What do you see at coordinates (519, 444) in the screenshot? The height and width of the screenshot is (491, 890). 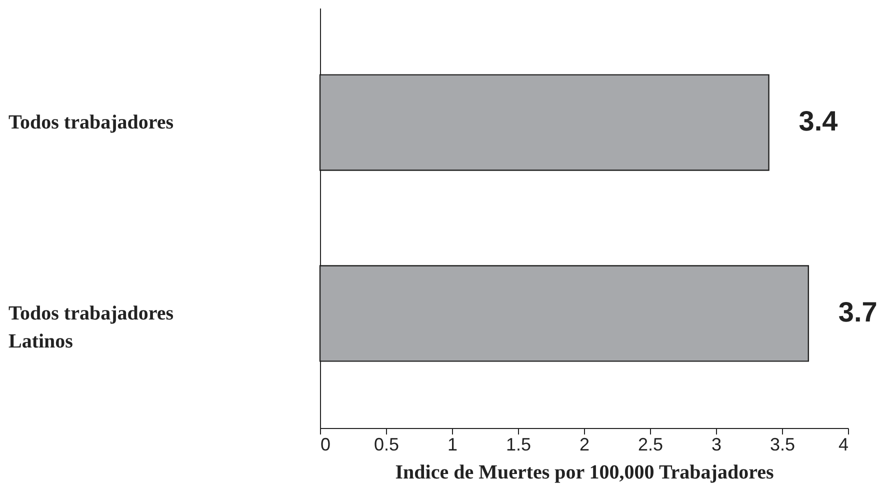 I see `x-tick-label: 1.5` at bounding box center [519, 444].